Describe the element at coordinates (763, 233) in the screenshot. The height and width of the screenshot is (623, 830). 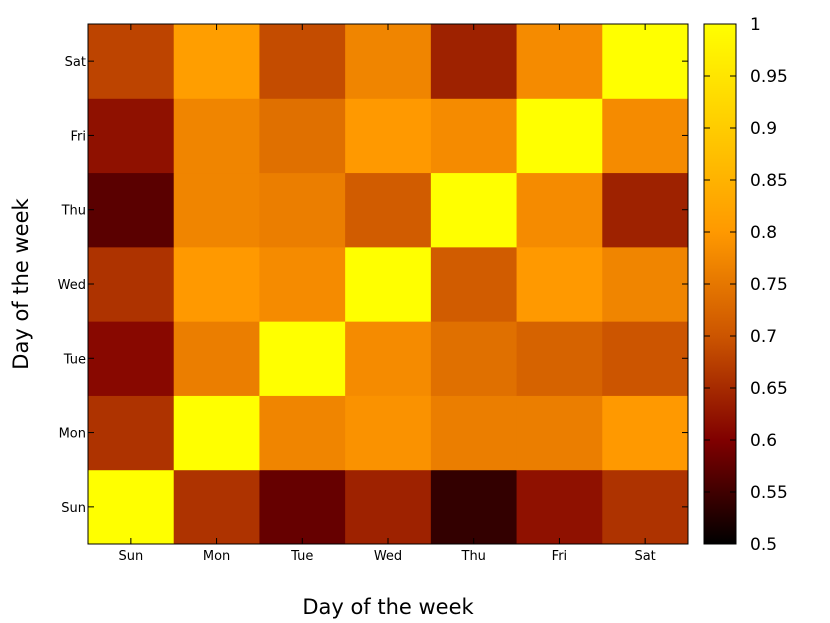
I see `colorbar-tick-label: 0.8` at that location.